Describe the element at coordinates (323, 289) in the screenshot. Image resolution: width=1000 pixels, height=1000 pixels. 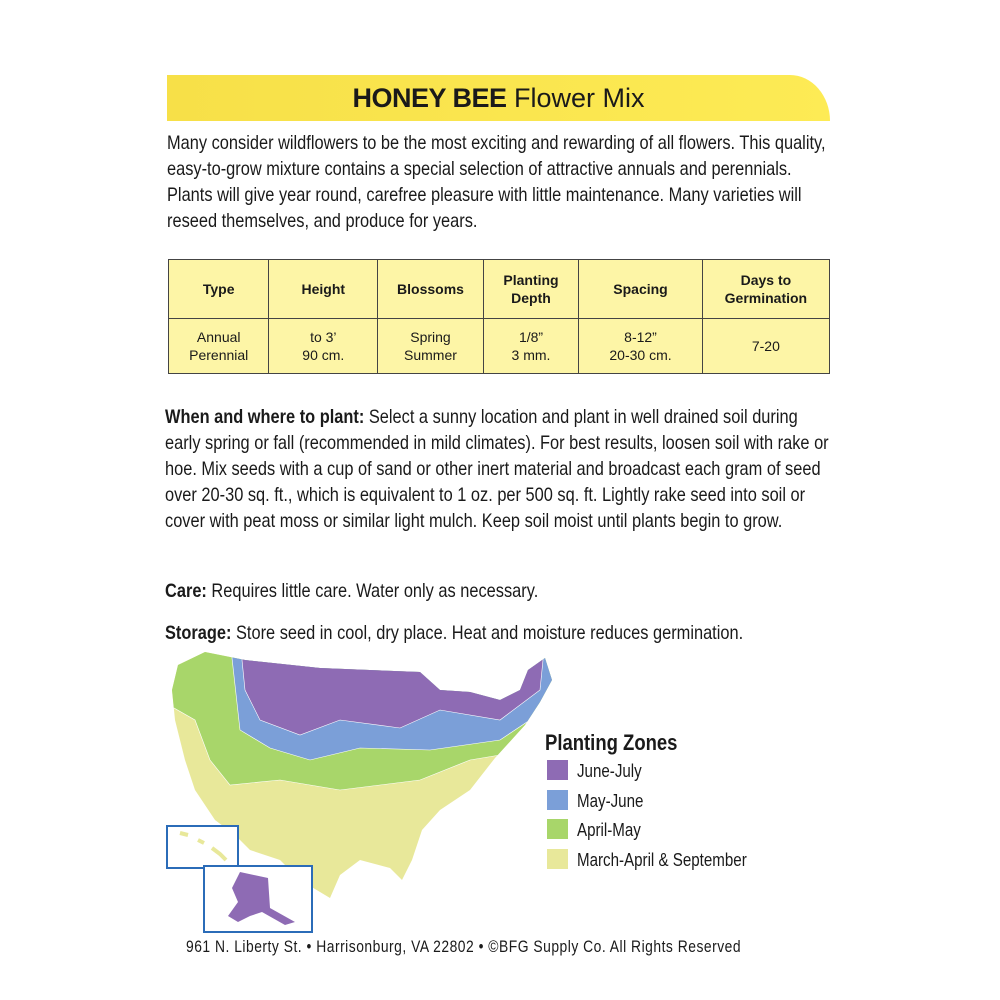
I see `column-header: Height` at that location.